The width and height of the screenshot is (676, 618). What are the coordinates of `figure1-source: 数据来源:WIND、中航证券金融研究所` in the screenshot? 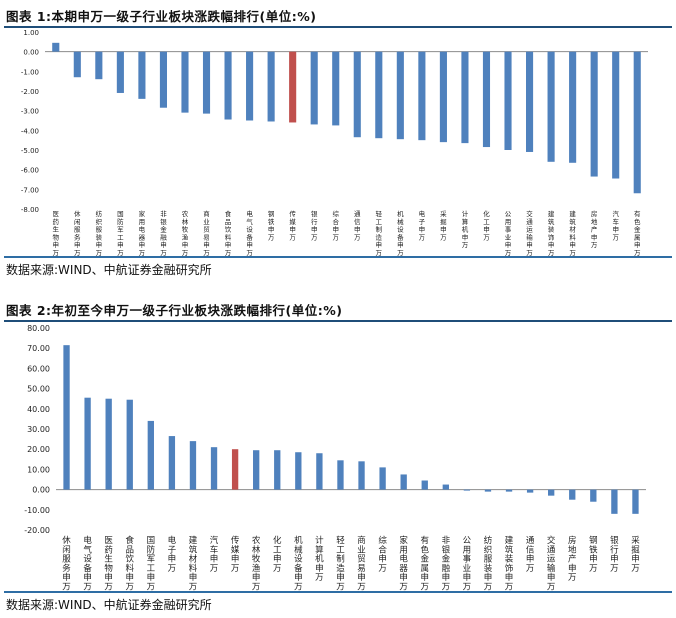 It's located at (109, 270).